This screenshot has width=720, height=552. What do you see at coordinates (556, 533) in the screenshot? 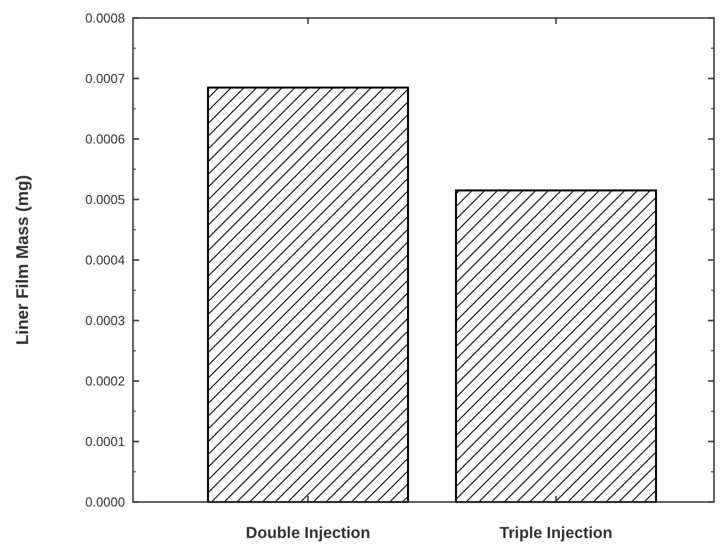
I see `x-tick-label: Triple Injection` at bounding box center [556, 533].